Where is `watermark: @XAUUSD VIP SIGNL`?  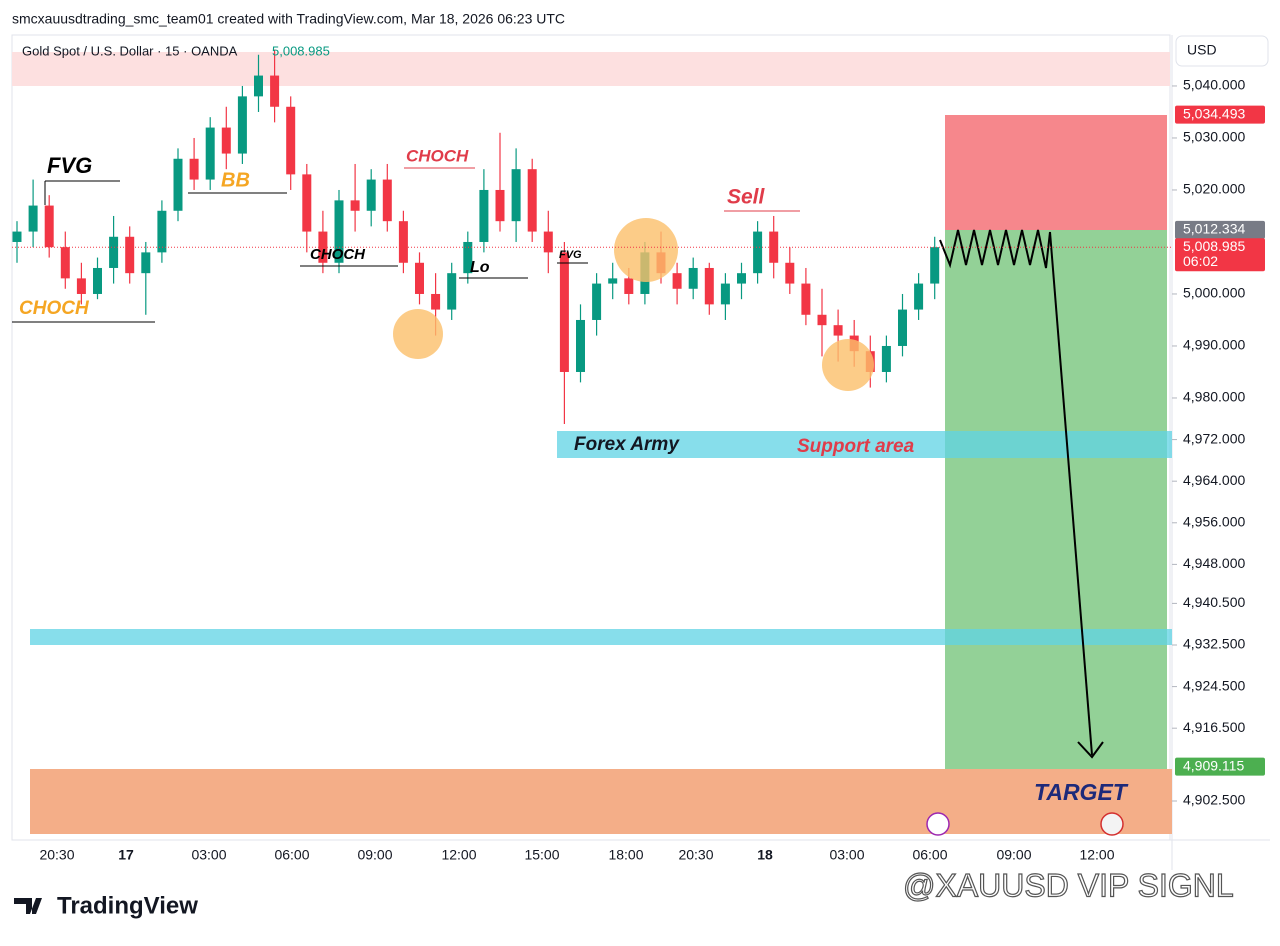 watermark: @XAUUSD VIP SIGNL is located at coordinates (1068, 885).